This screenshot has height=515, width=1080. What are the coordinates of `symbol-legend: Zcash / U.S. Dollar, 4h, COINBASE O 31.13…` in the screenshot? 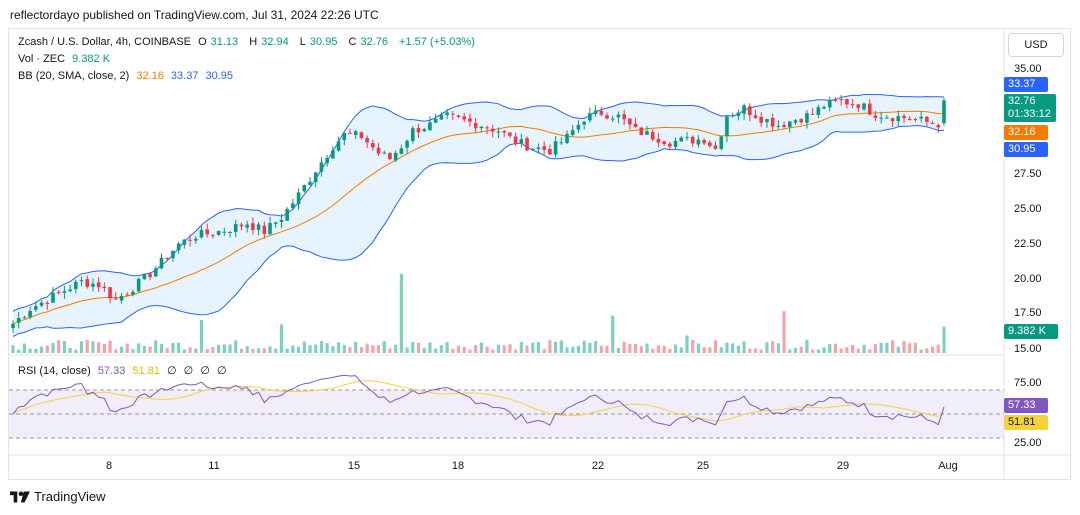 It's located at (248, 42).